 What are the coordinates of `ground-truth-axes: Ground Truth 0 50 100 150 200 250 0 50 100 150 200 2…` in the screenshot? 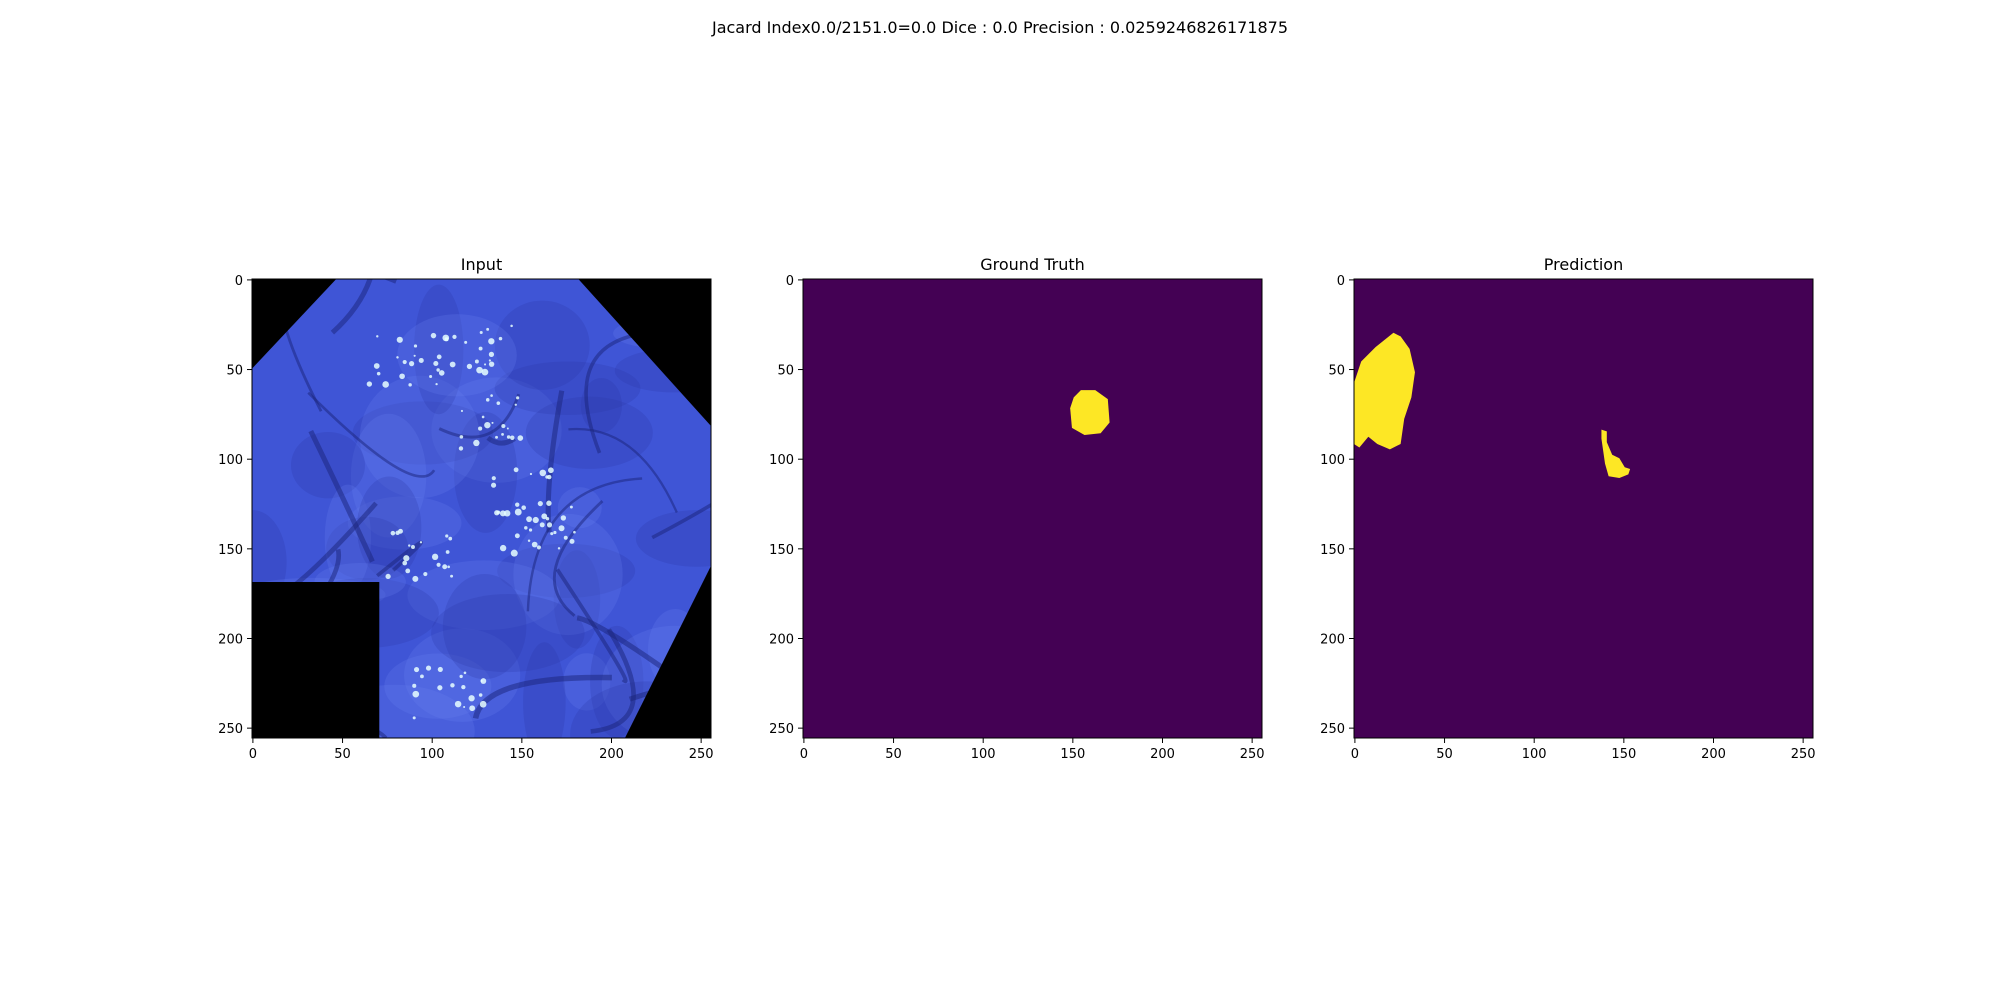 It's located at (1016, 508).